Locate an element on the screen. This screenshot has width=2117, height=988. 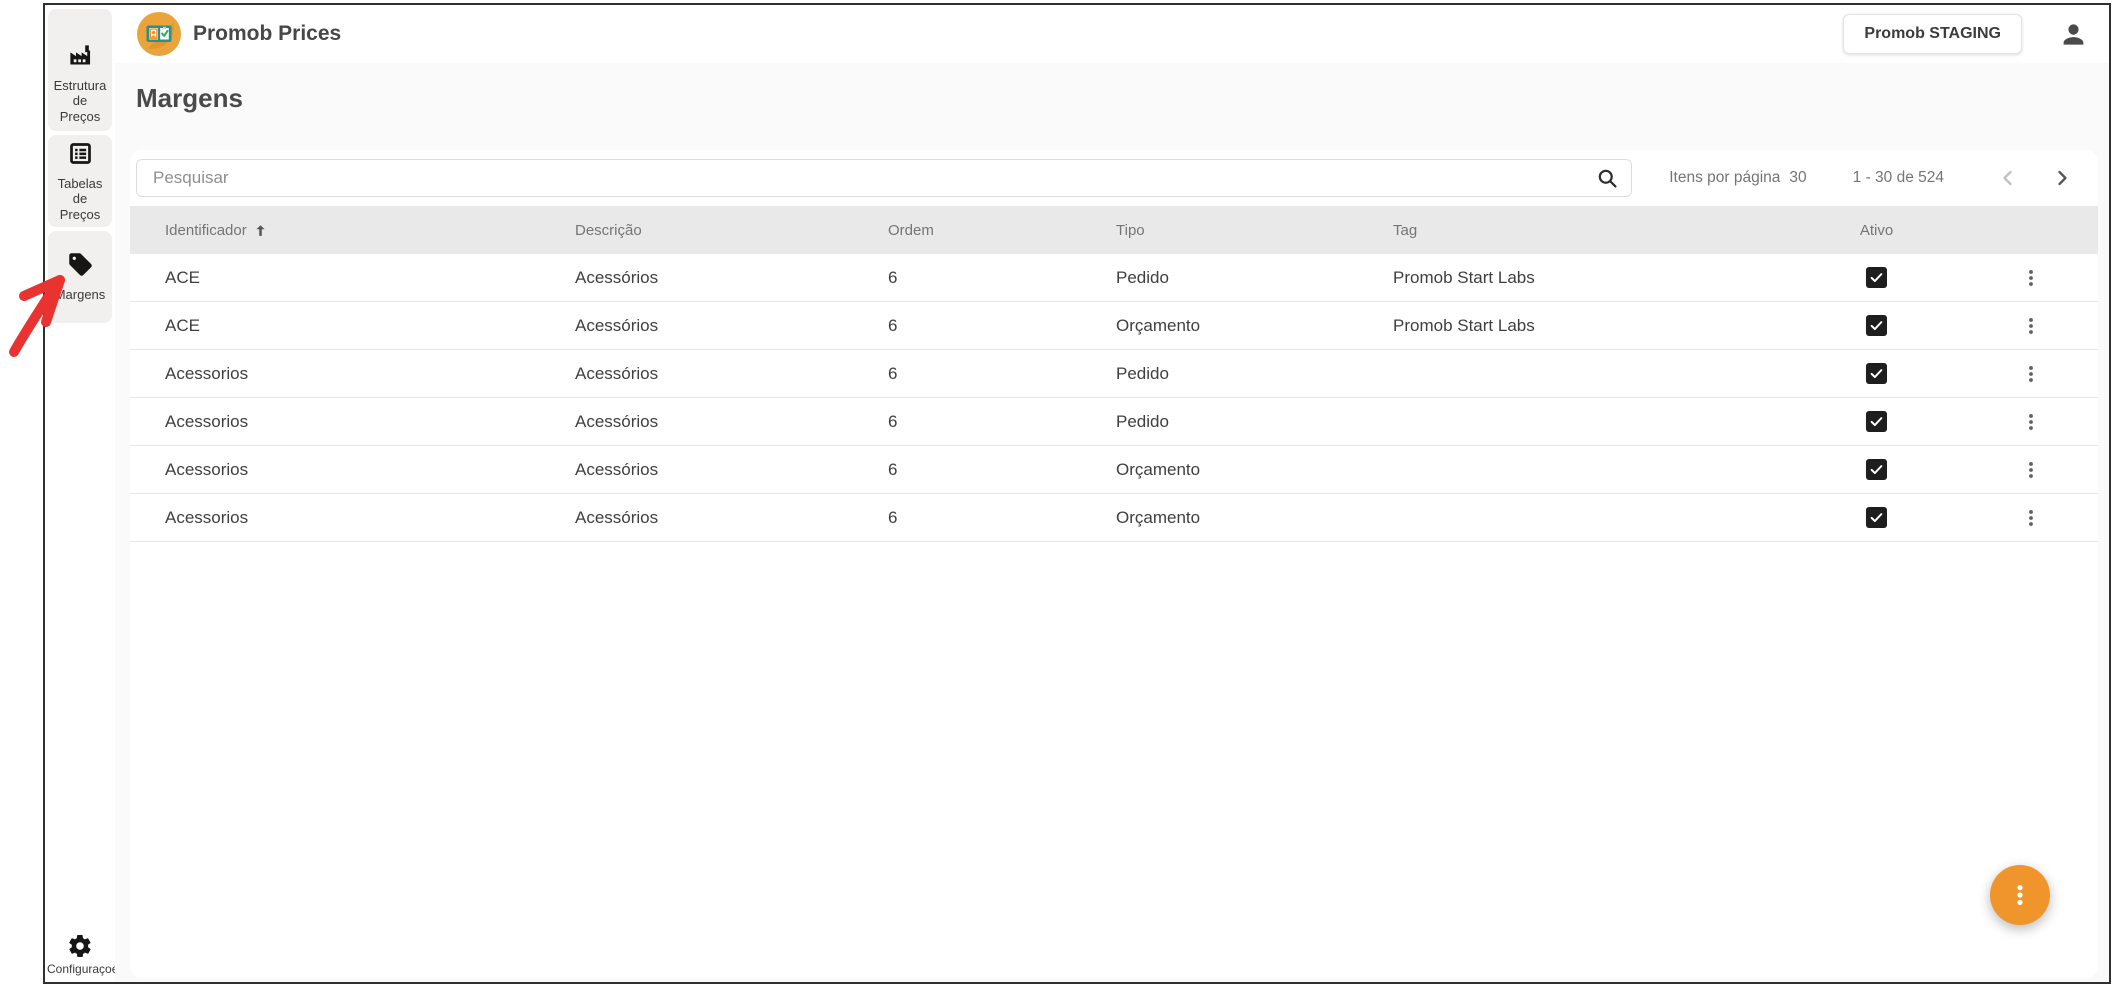
gear-icon is located at coordinates (80, 946).